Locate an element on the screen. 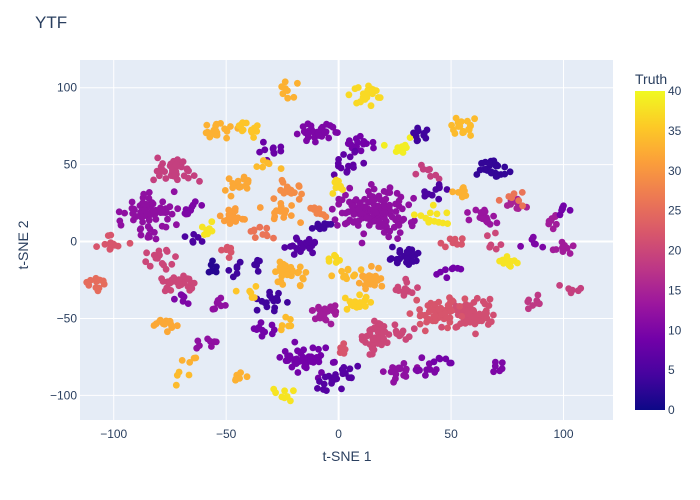  y-tick-label: 0 is located at coordinates (73, 242).